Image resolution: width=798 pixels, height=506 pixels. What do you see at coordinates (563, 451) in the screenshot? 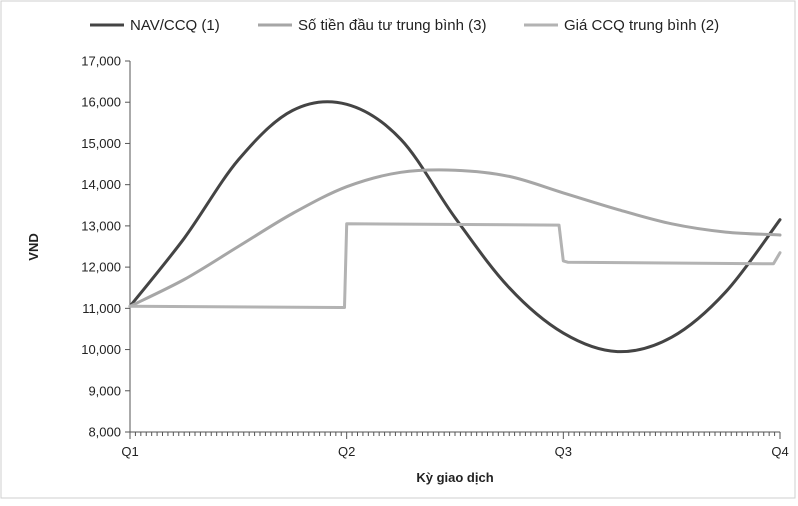
I see `x-tick-label: Q3` at bounding box center [563, 451].